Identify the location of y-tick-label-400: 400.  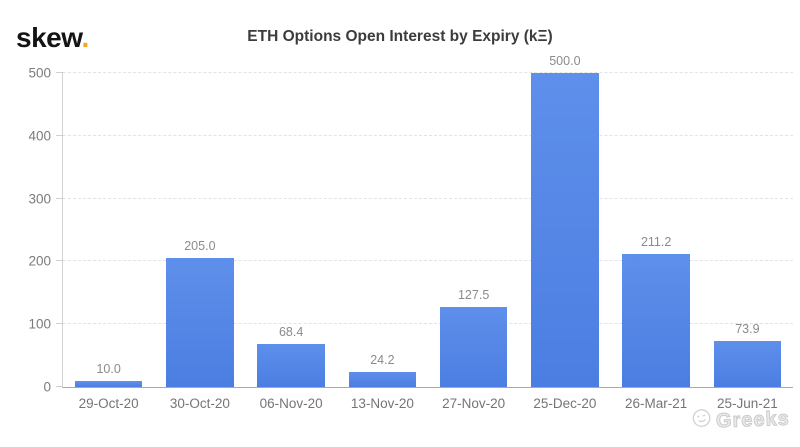
(39, 136).